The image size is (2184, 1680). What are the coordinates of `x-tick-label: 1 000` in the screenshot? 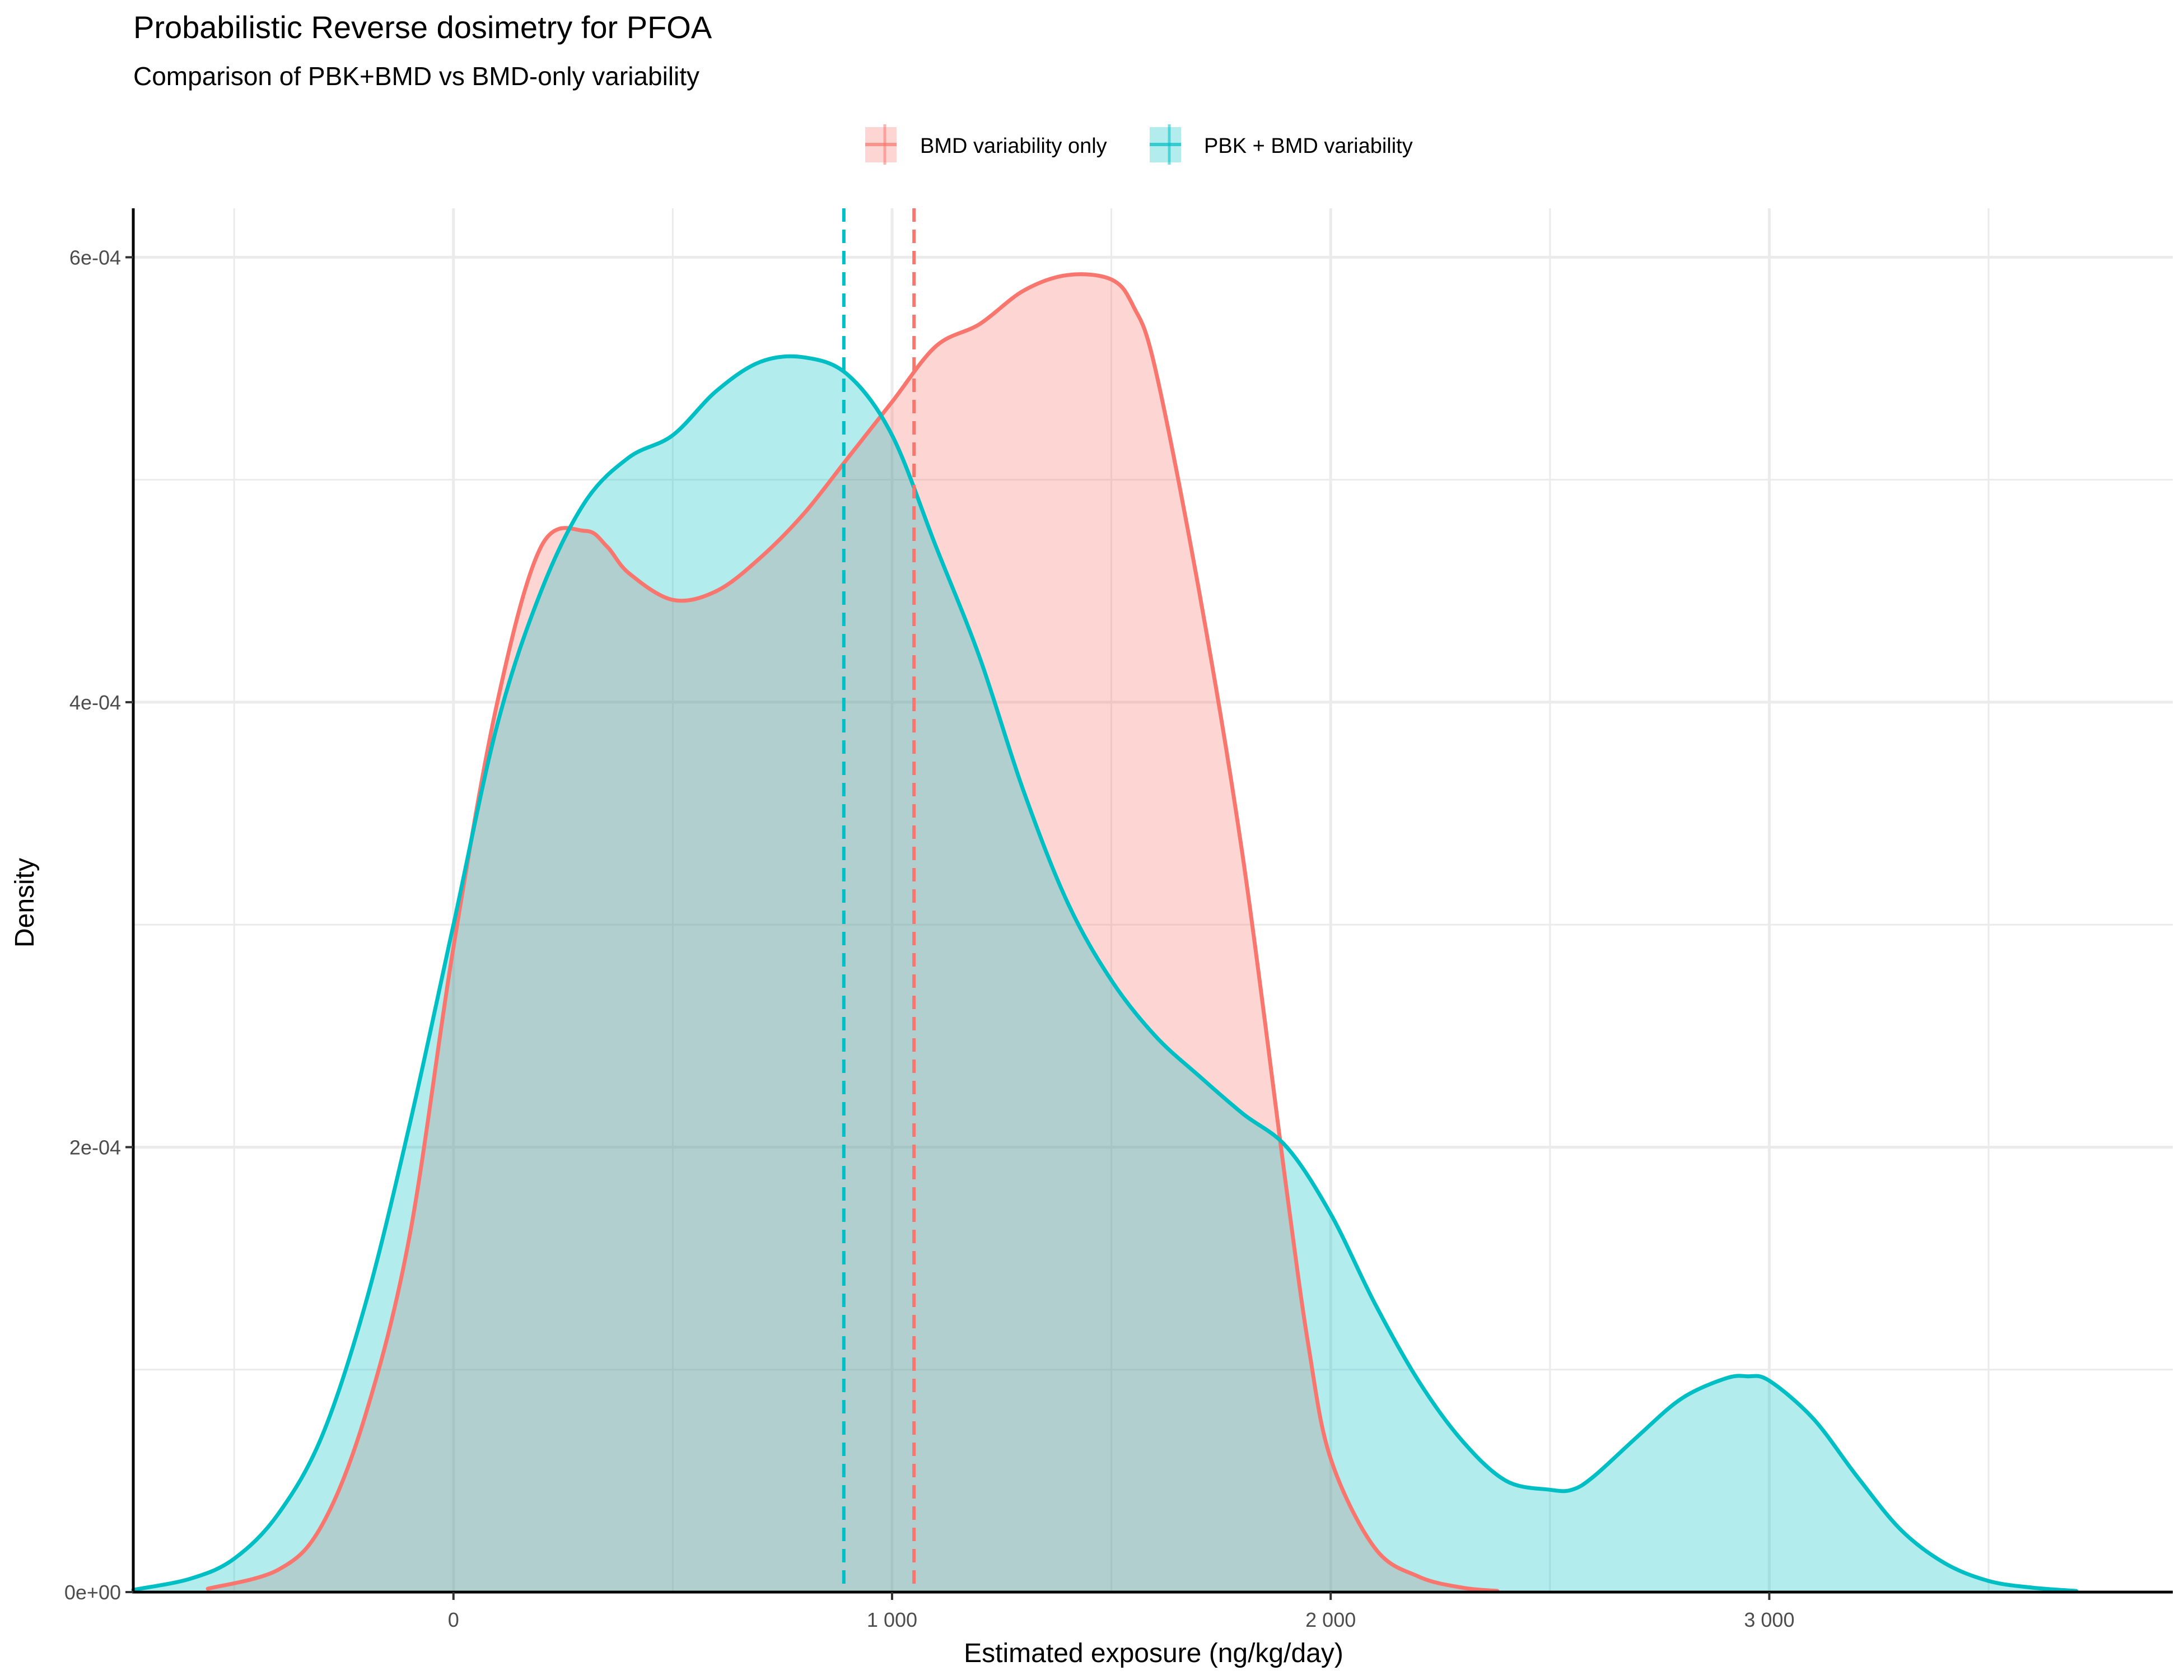 It's located at (892, 1620).